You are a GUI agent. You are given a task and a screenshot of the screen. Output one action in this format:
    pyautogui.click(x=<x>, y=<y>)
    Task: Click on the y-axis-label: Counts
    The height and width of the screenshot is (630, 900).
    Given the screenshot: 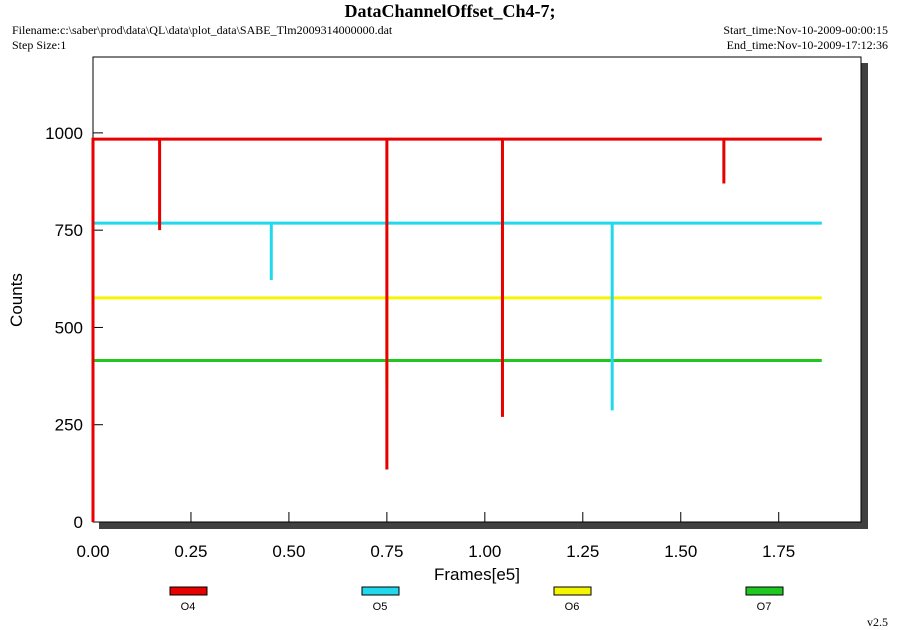 What is the action you would take?
    pyautogui.click(x=16, y=300)
    